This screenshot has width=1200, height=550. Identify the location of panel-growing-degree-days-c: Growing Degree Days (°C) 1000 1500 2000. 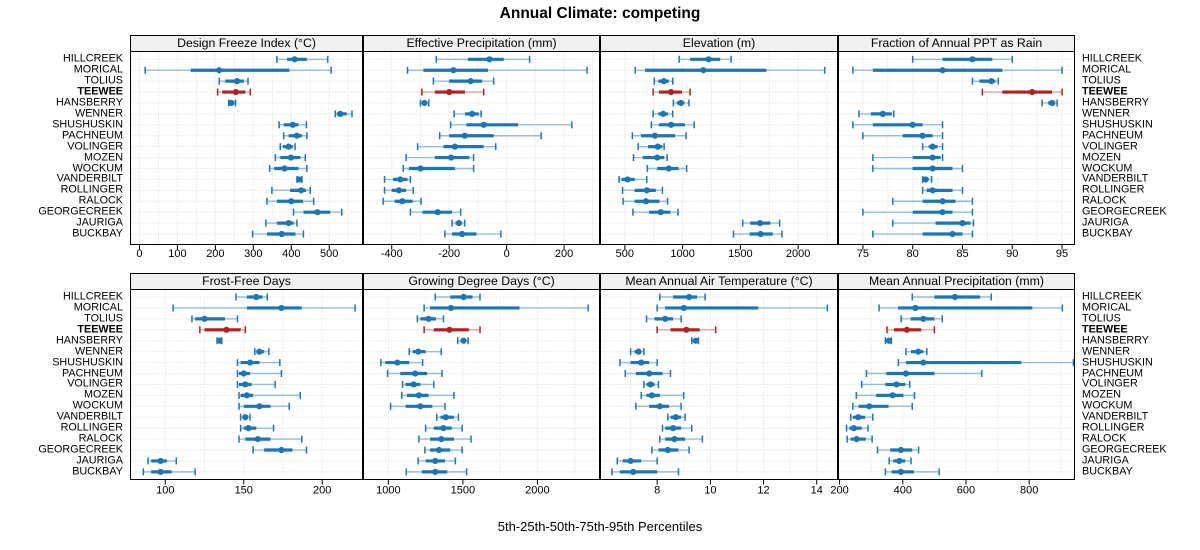
(481, 385).